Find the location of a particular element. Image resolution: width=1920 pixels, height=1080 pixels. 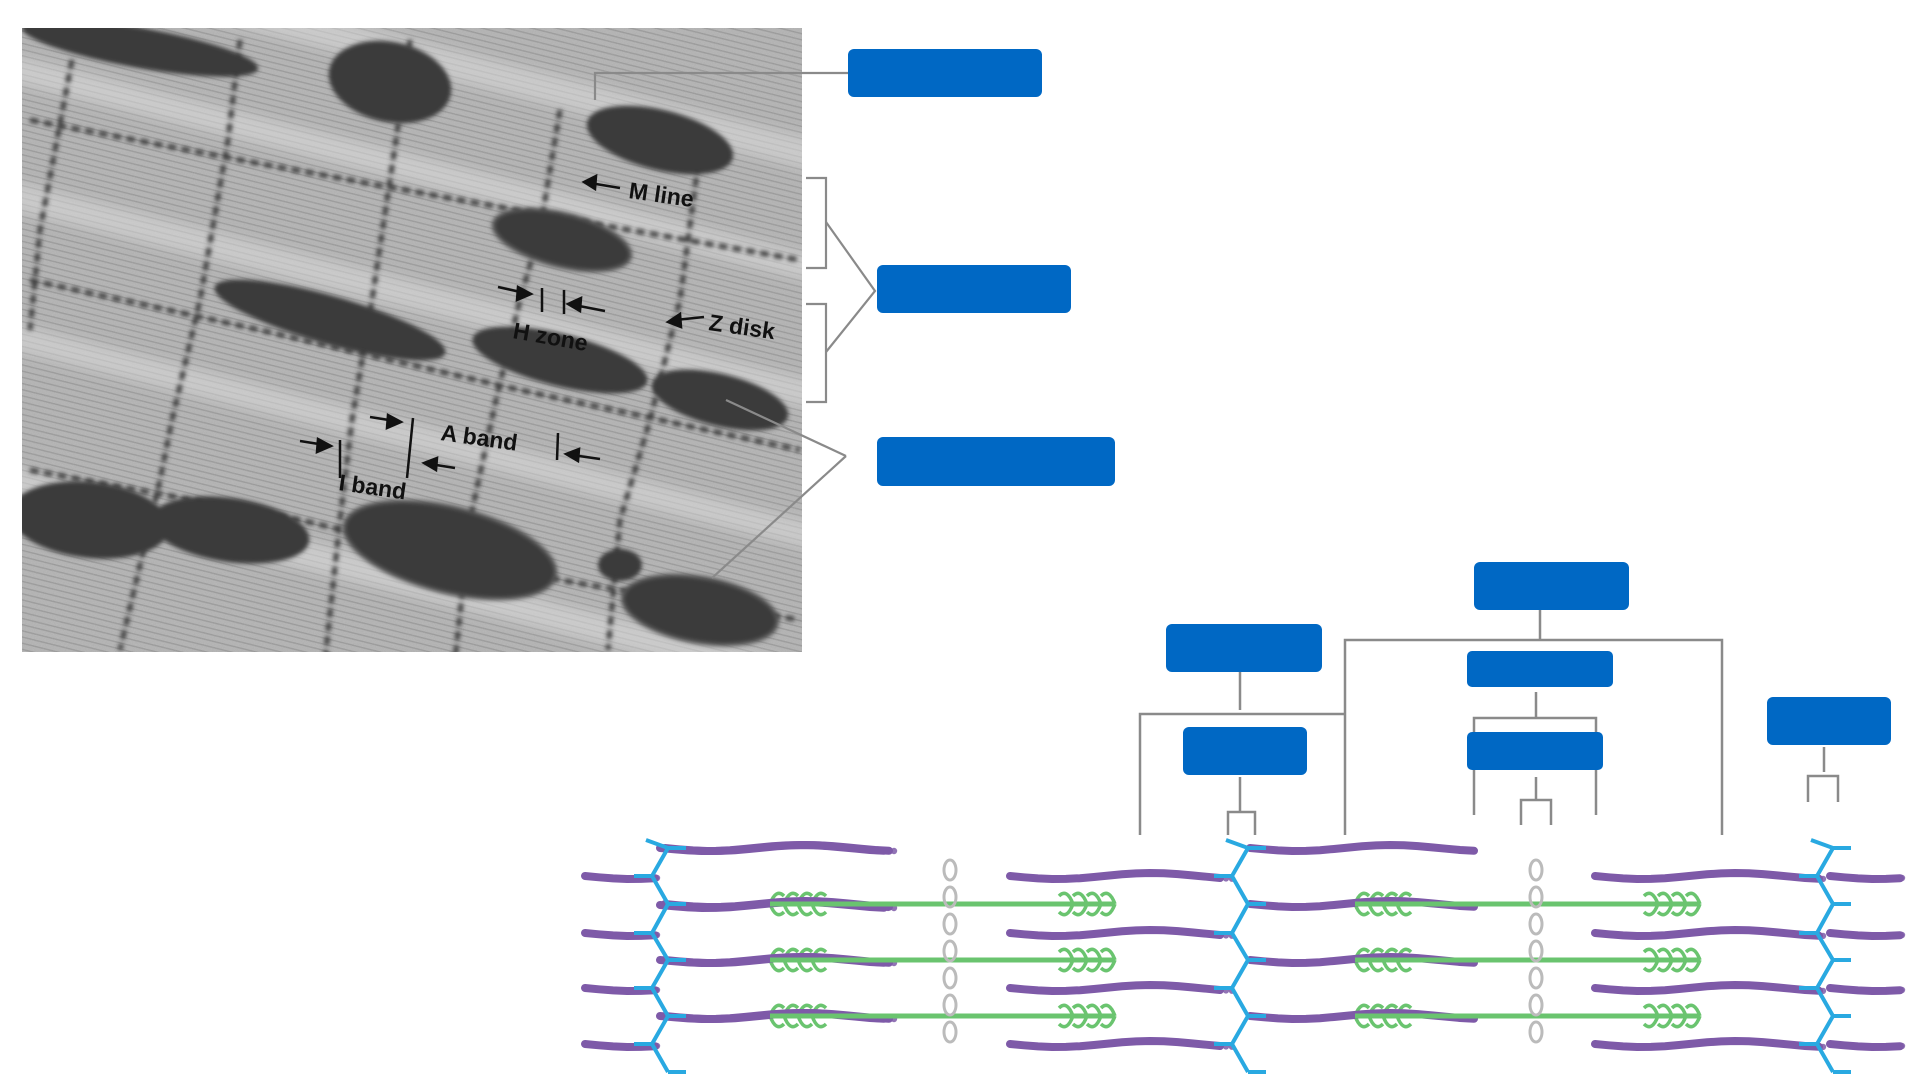

label-box-top-micrograph is located at coordinates (945, 73).